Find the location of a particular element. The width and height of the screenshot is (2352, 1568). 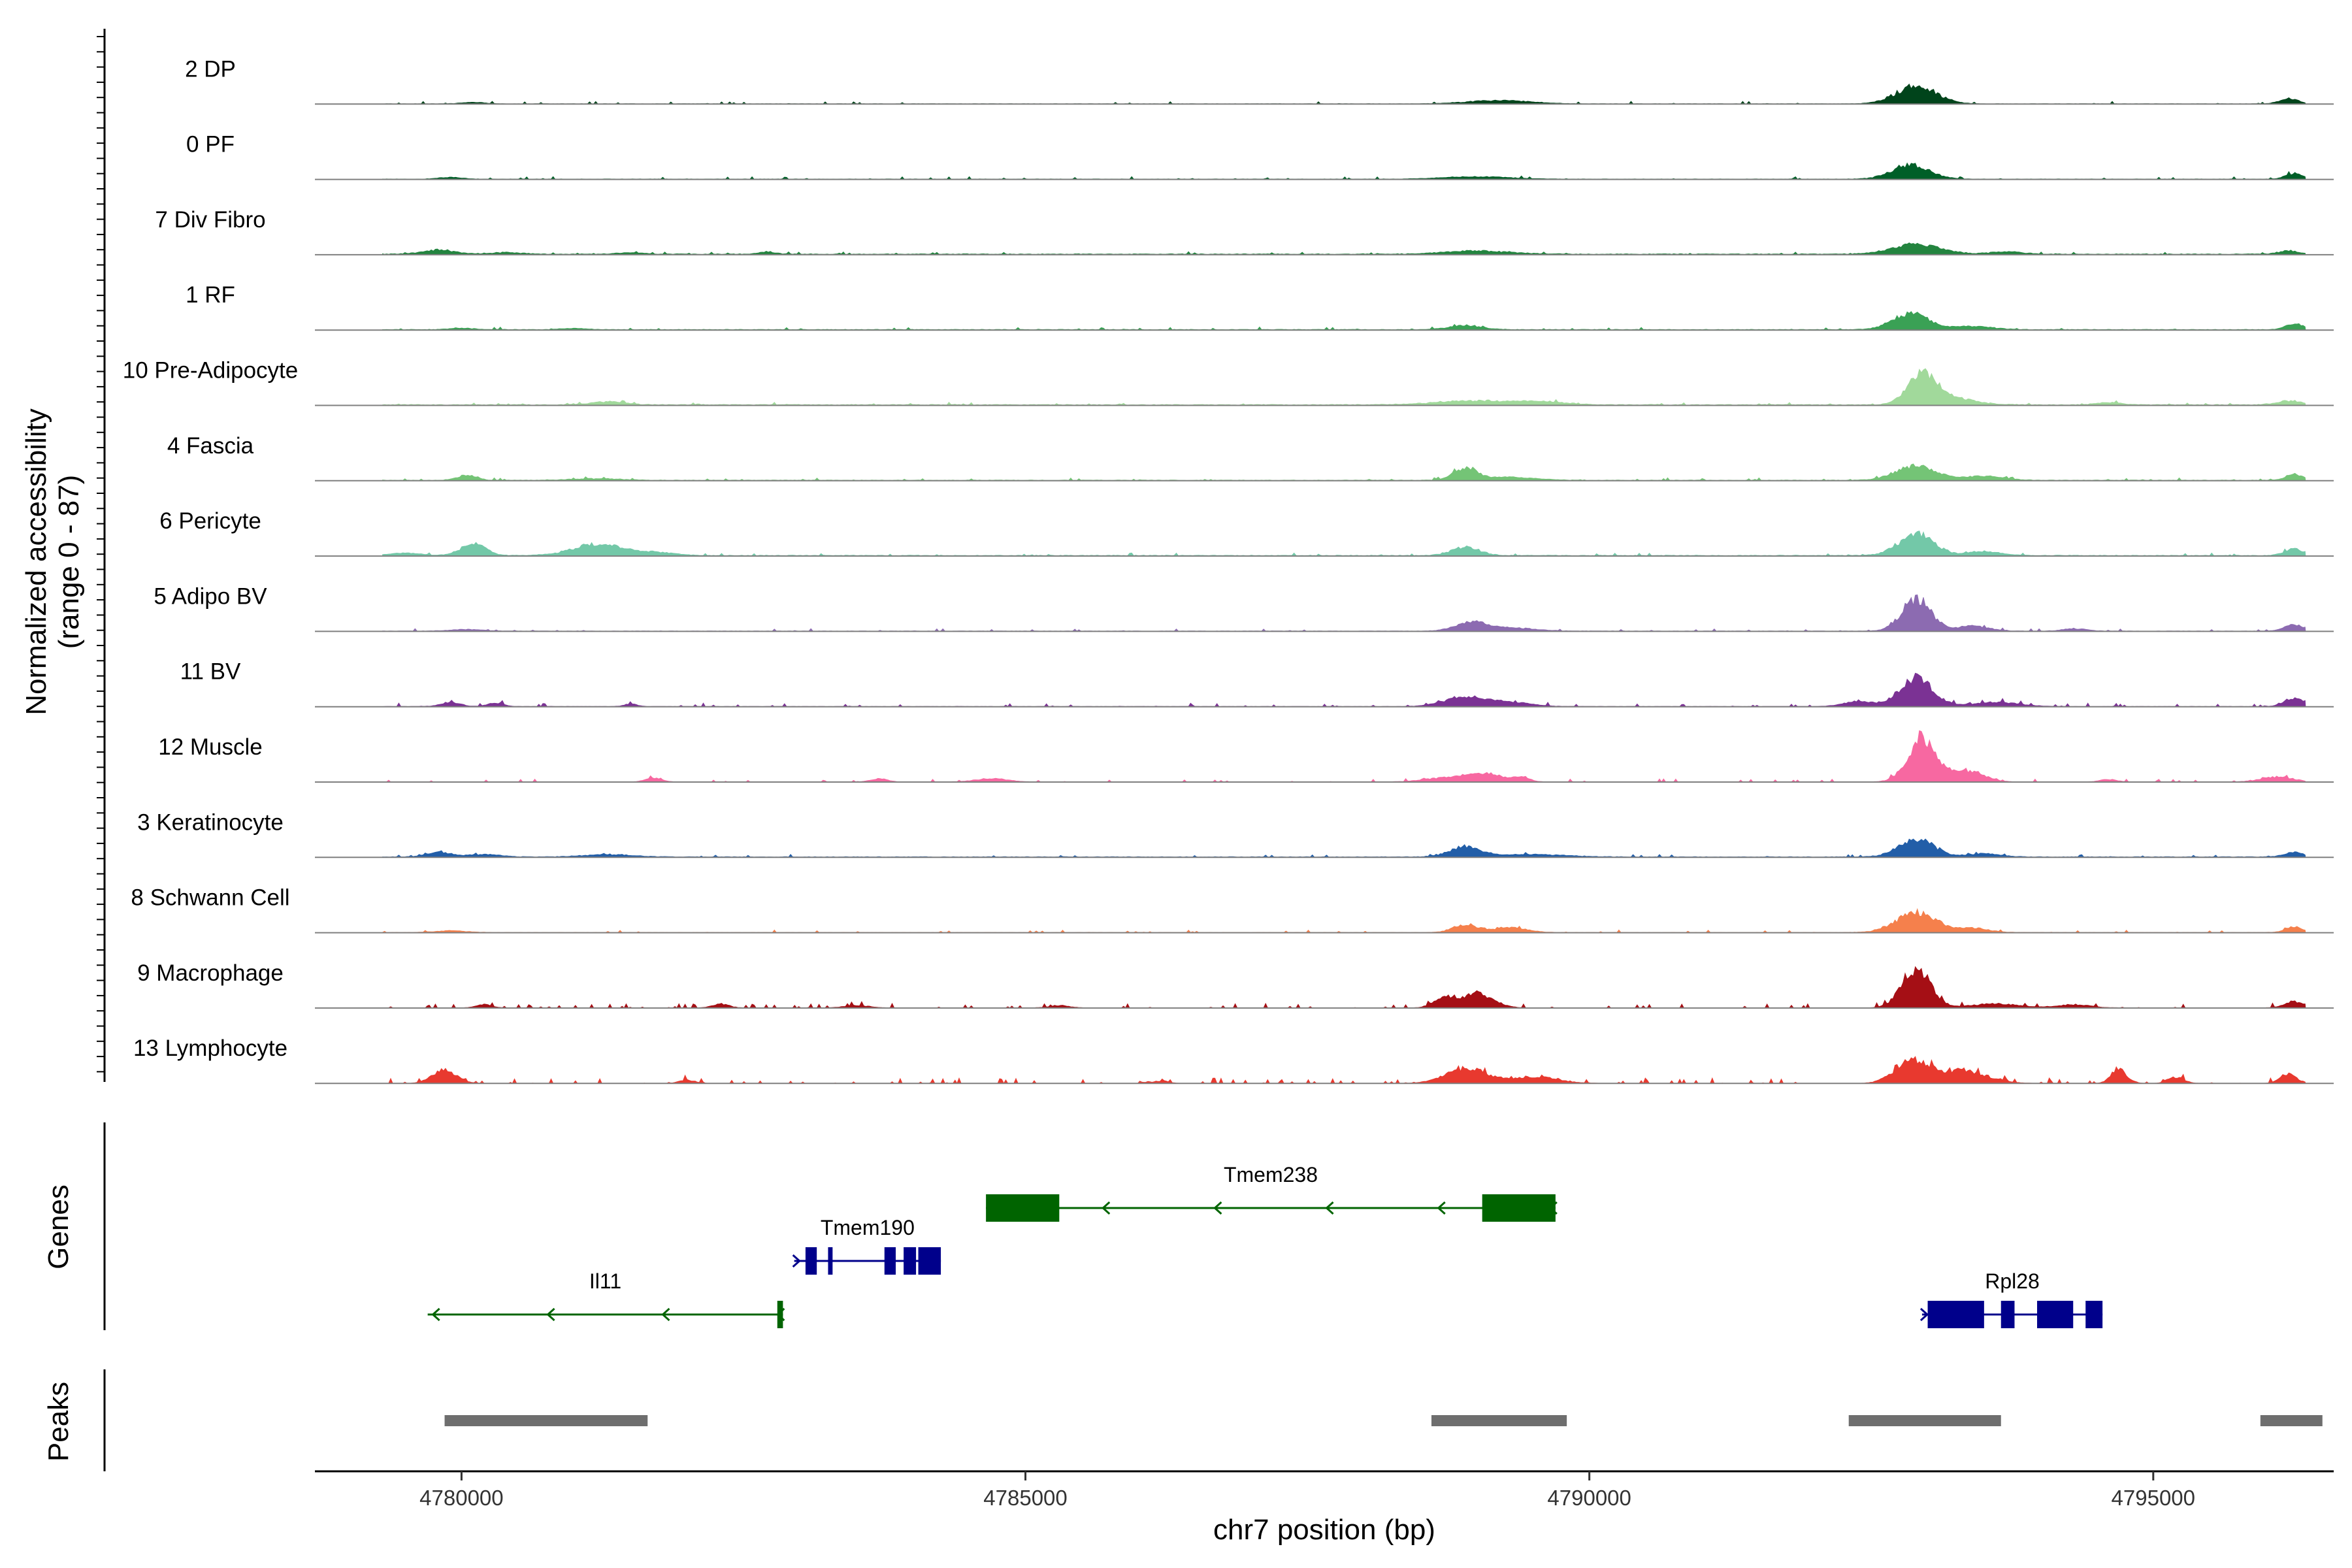

track-6-pericyte: 6 Pericyte is located at coordinates (1246, 532).